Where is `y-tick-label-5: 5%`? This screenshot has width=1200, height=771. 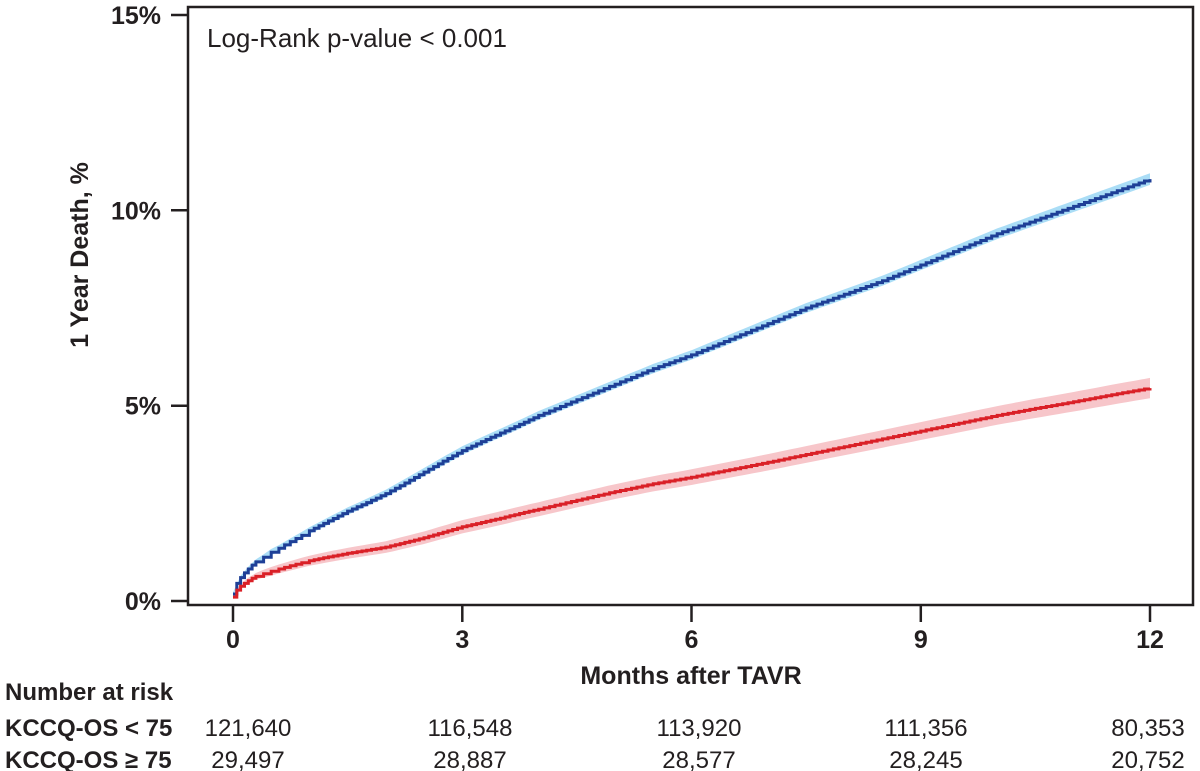 y-tick-label-5: 5% is located at coordinates (143, 407).